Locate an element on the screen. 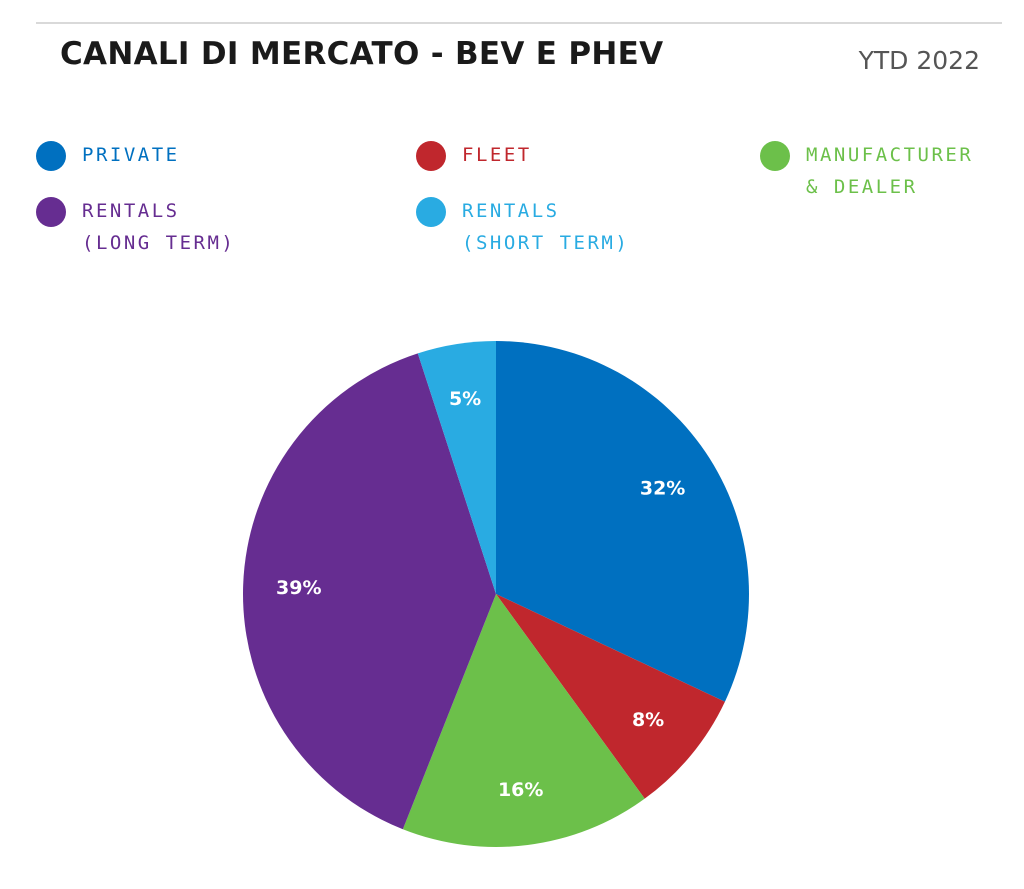 The height and width of the screenshot is (889, 1024). legend-label-rentals-short-term-line-2: (SHORT TERM) is located at coordinates (546, 243).